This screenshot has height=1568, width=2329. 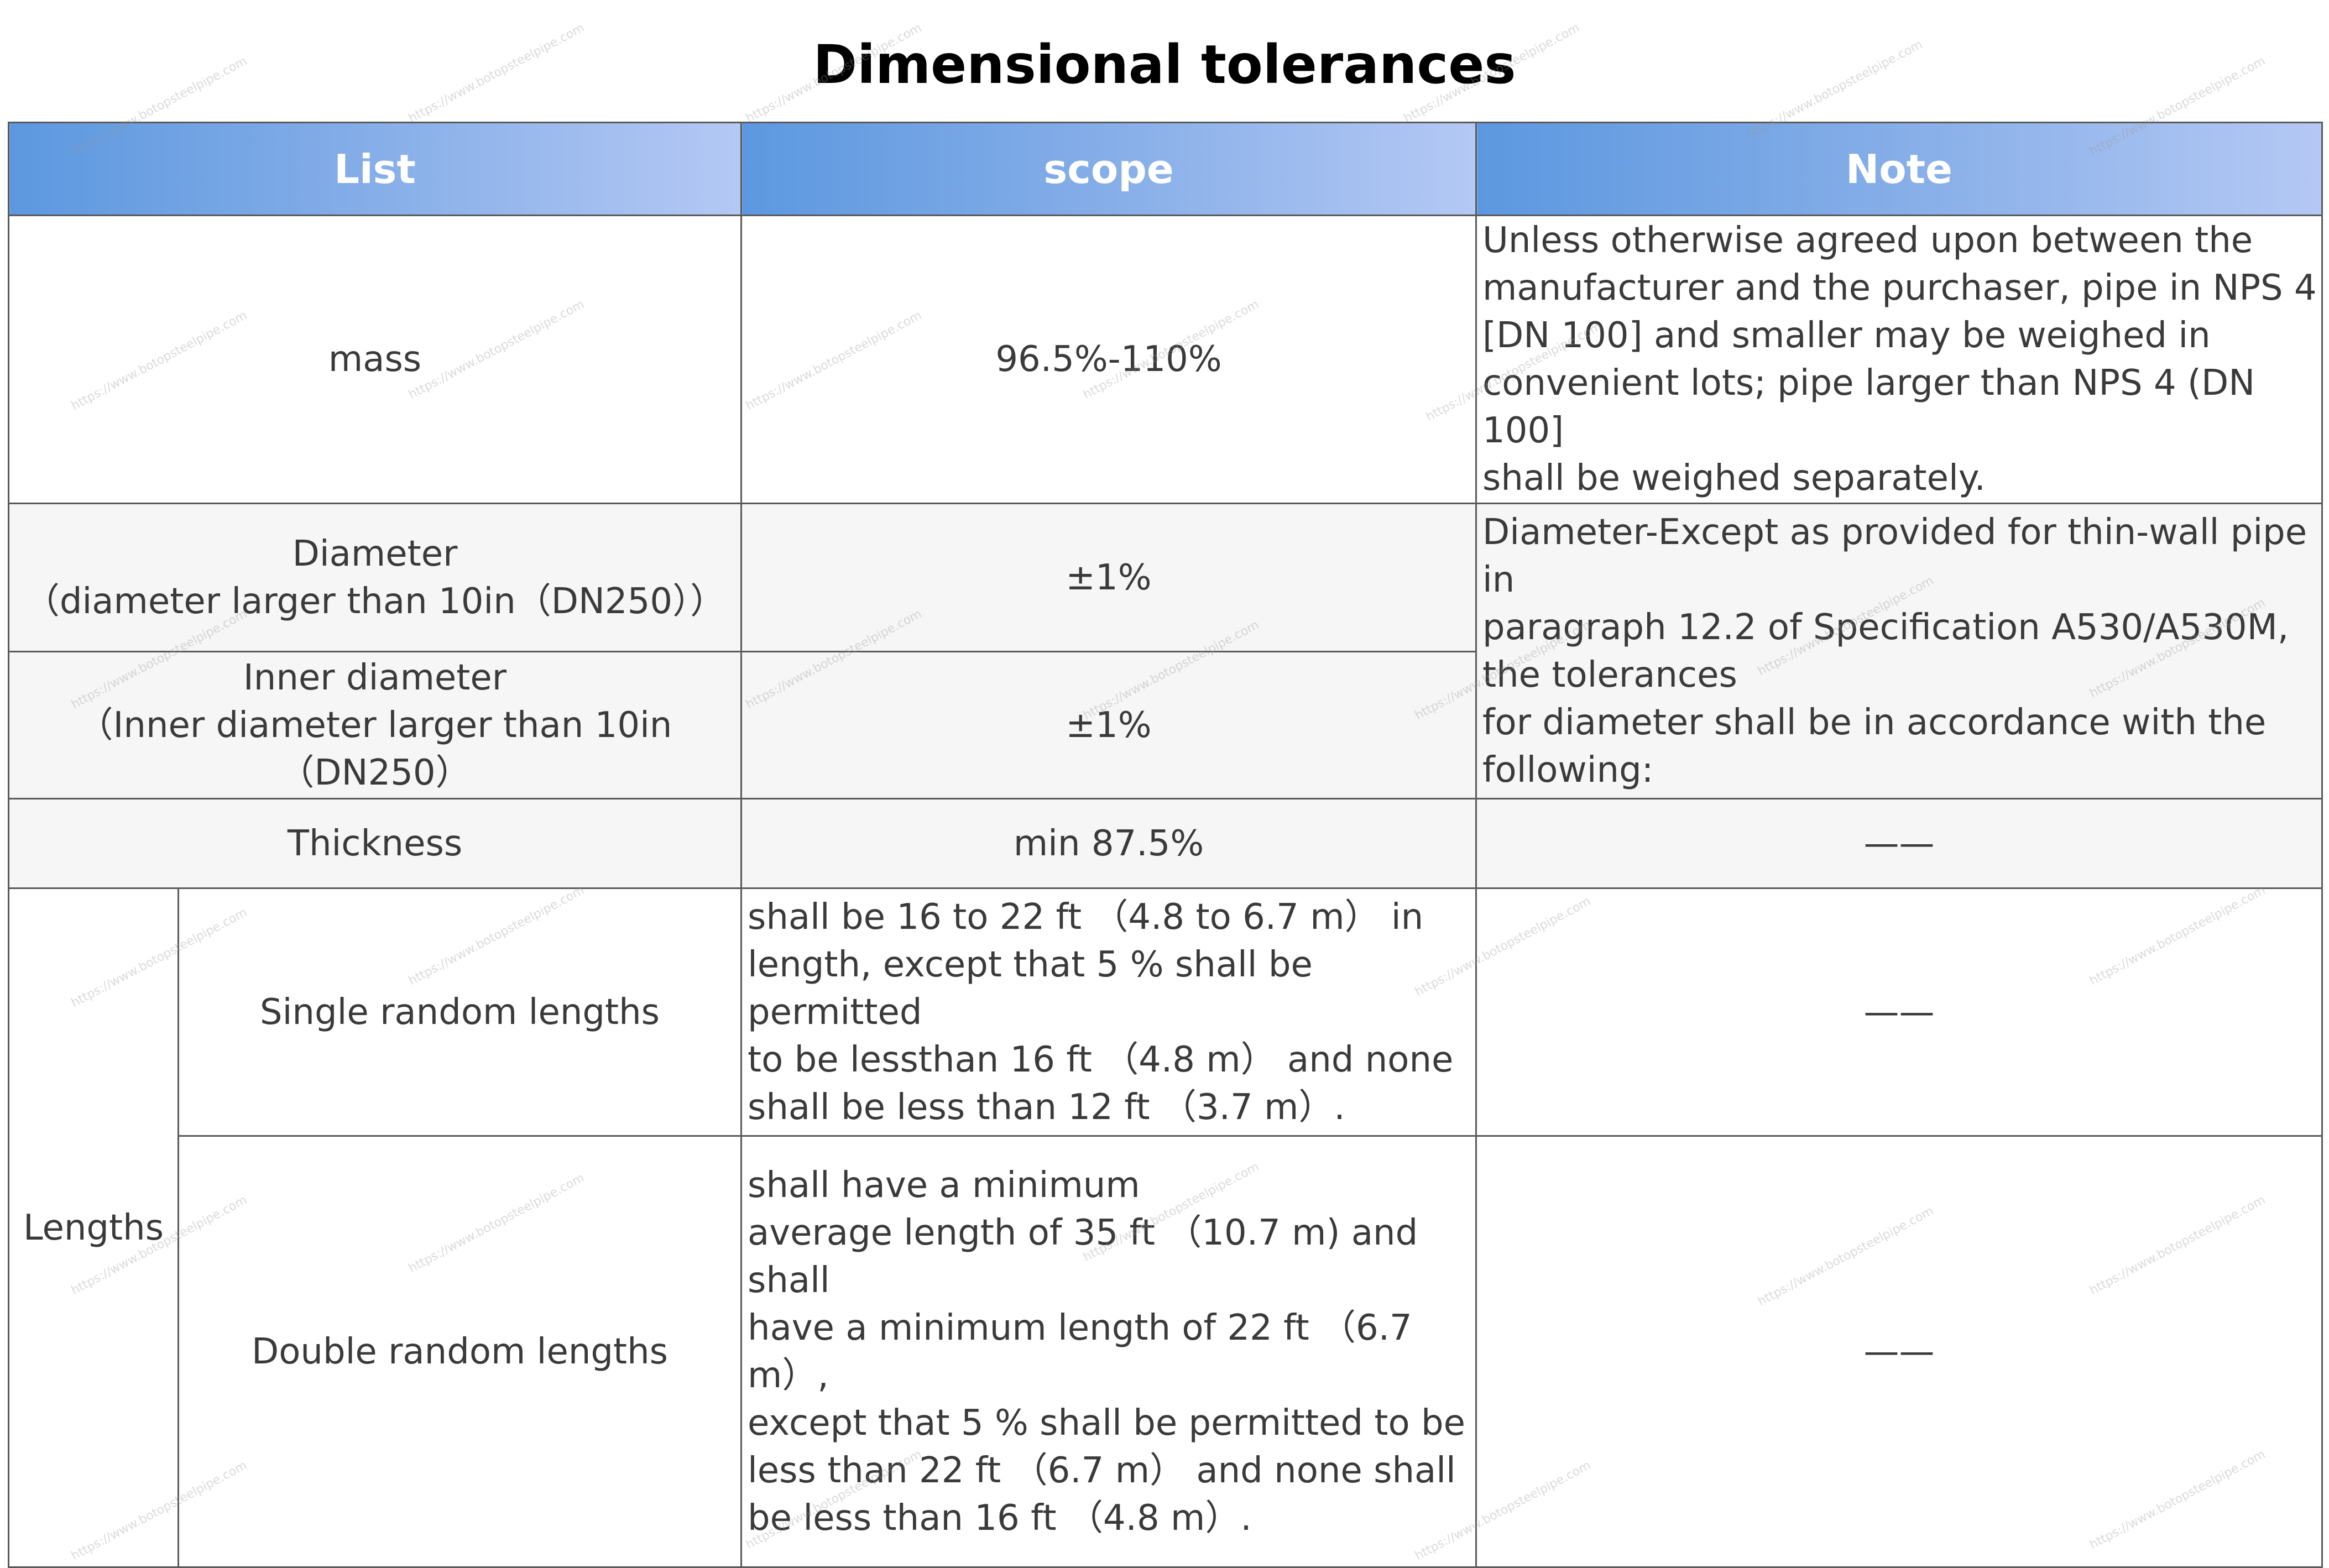 I want to click on header-note: Note, so click(x=1899, y=169).